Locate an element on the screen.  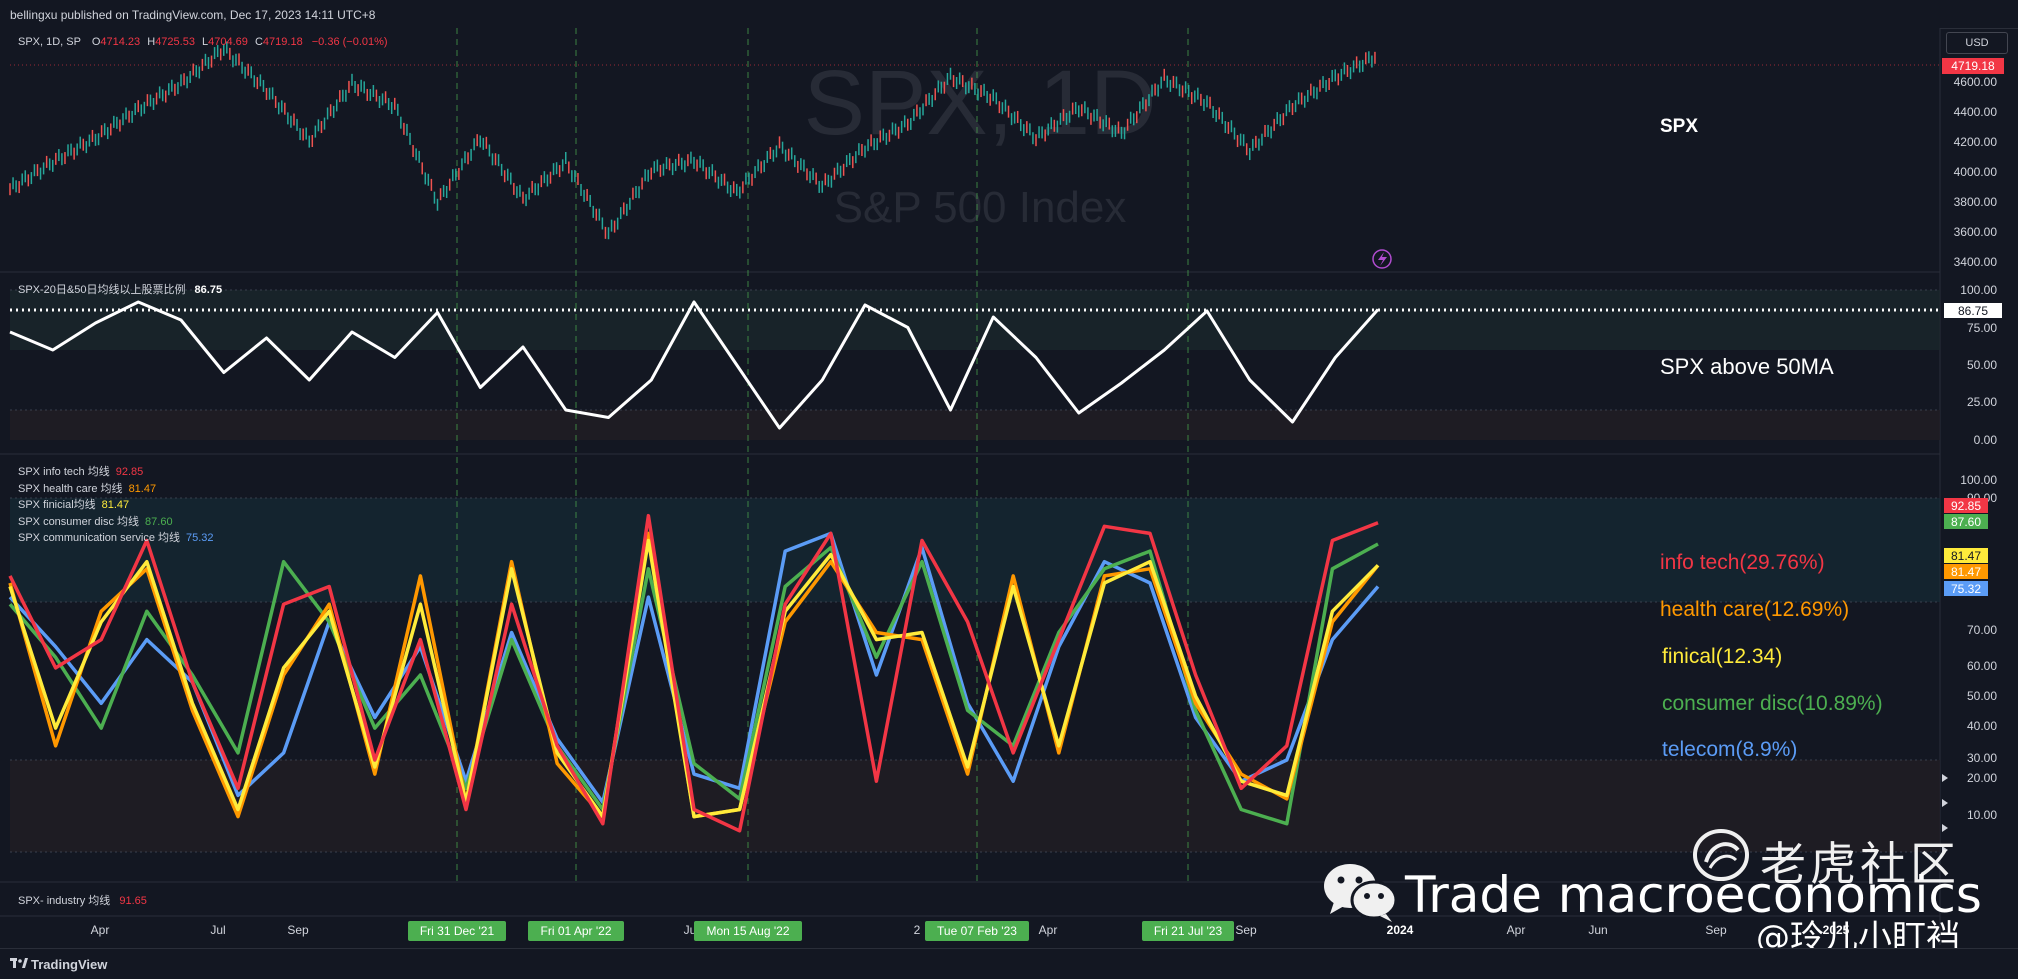
breadth-tick: 50.00 is located at coordinates (1982, 365).